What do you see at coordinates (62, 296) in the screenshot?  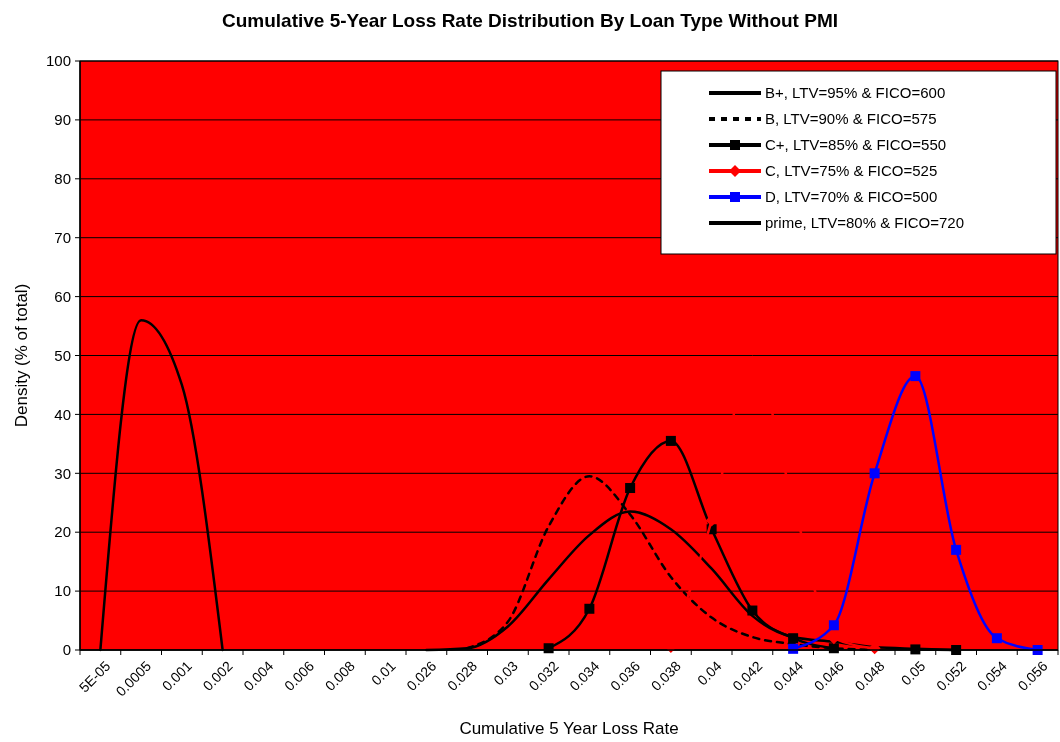 I see `y-tick-label: 60` at bounding box center [62, 296].